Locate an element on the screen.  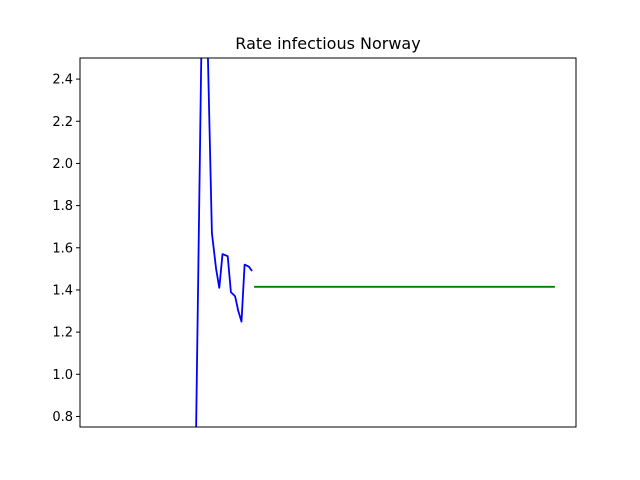
y-tick-label: 1.8 is located at coordinates (62, 206).